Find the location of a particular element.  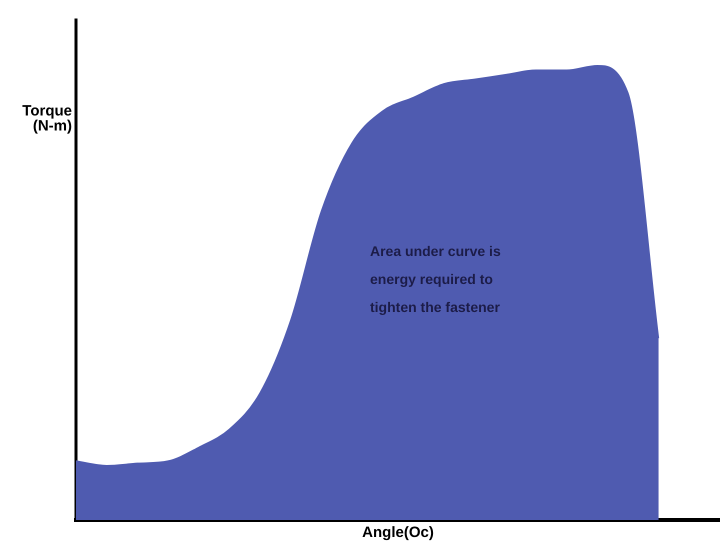

annotation: Area under curve is energy required to tighten the fastener is located at coordinates (435, 278).